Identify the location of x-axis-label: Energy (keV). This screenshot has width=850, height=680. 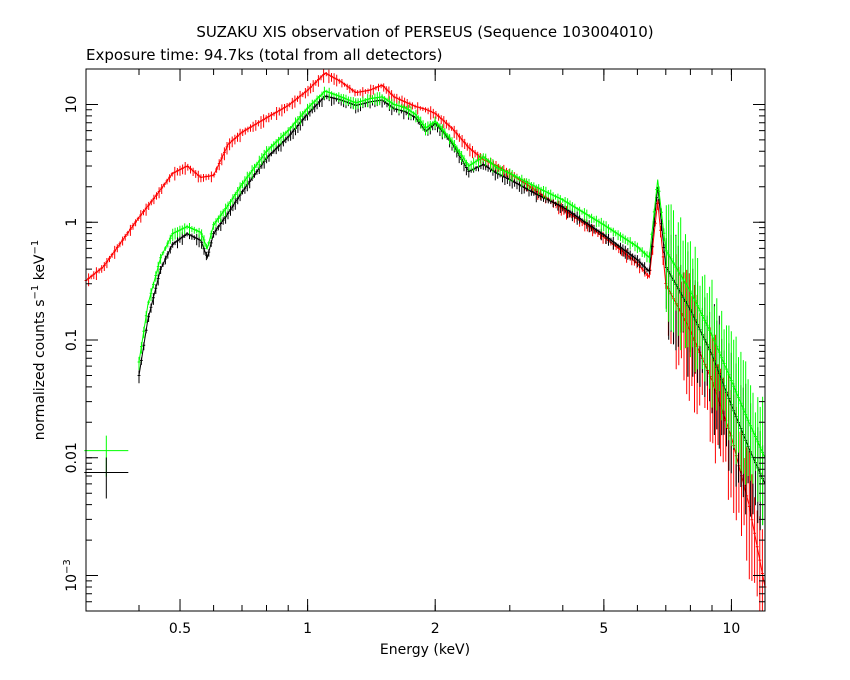
(425, 650).